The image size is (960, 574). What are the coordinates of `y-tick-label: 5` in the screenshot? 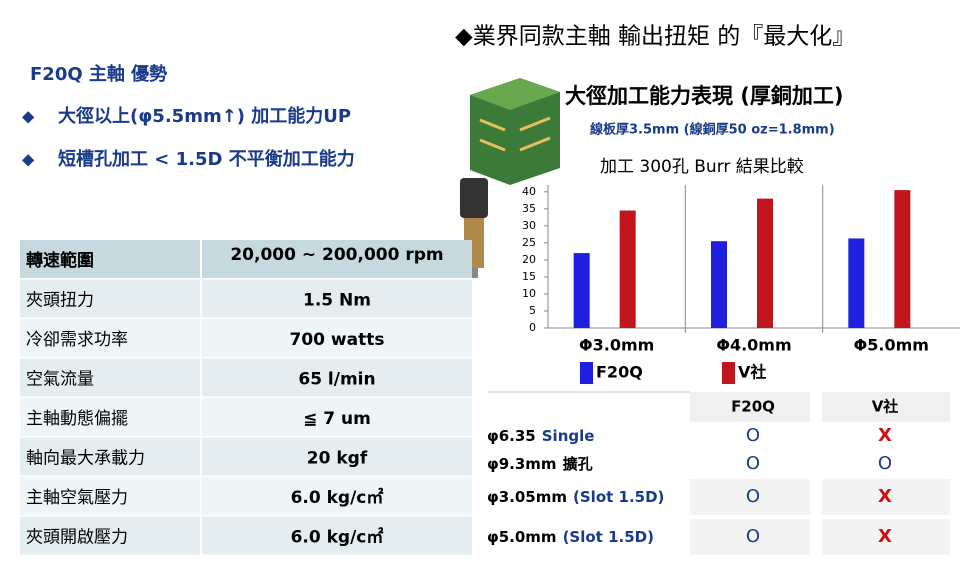 It's located at (532, 310).